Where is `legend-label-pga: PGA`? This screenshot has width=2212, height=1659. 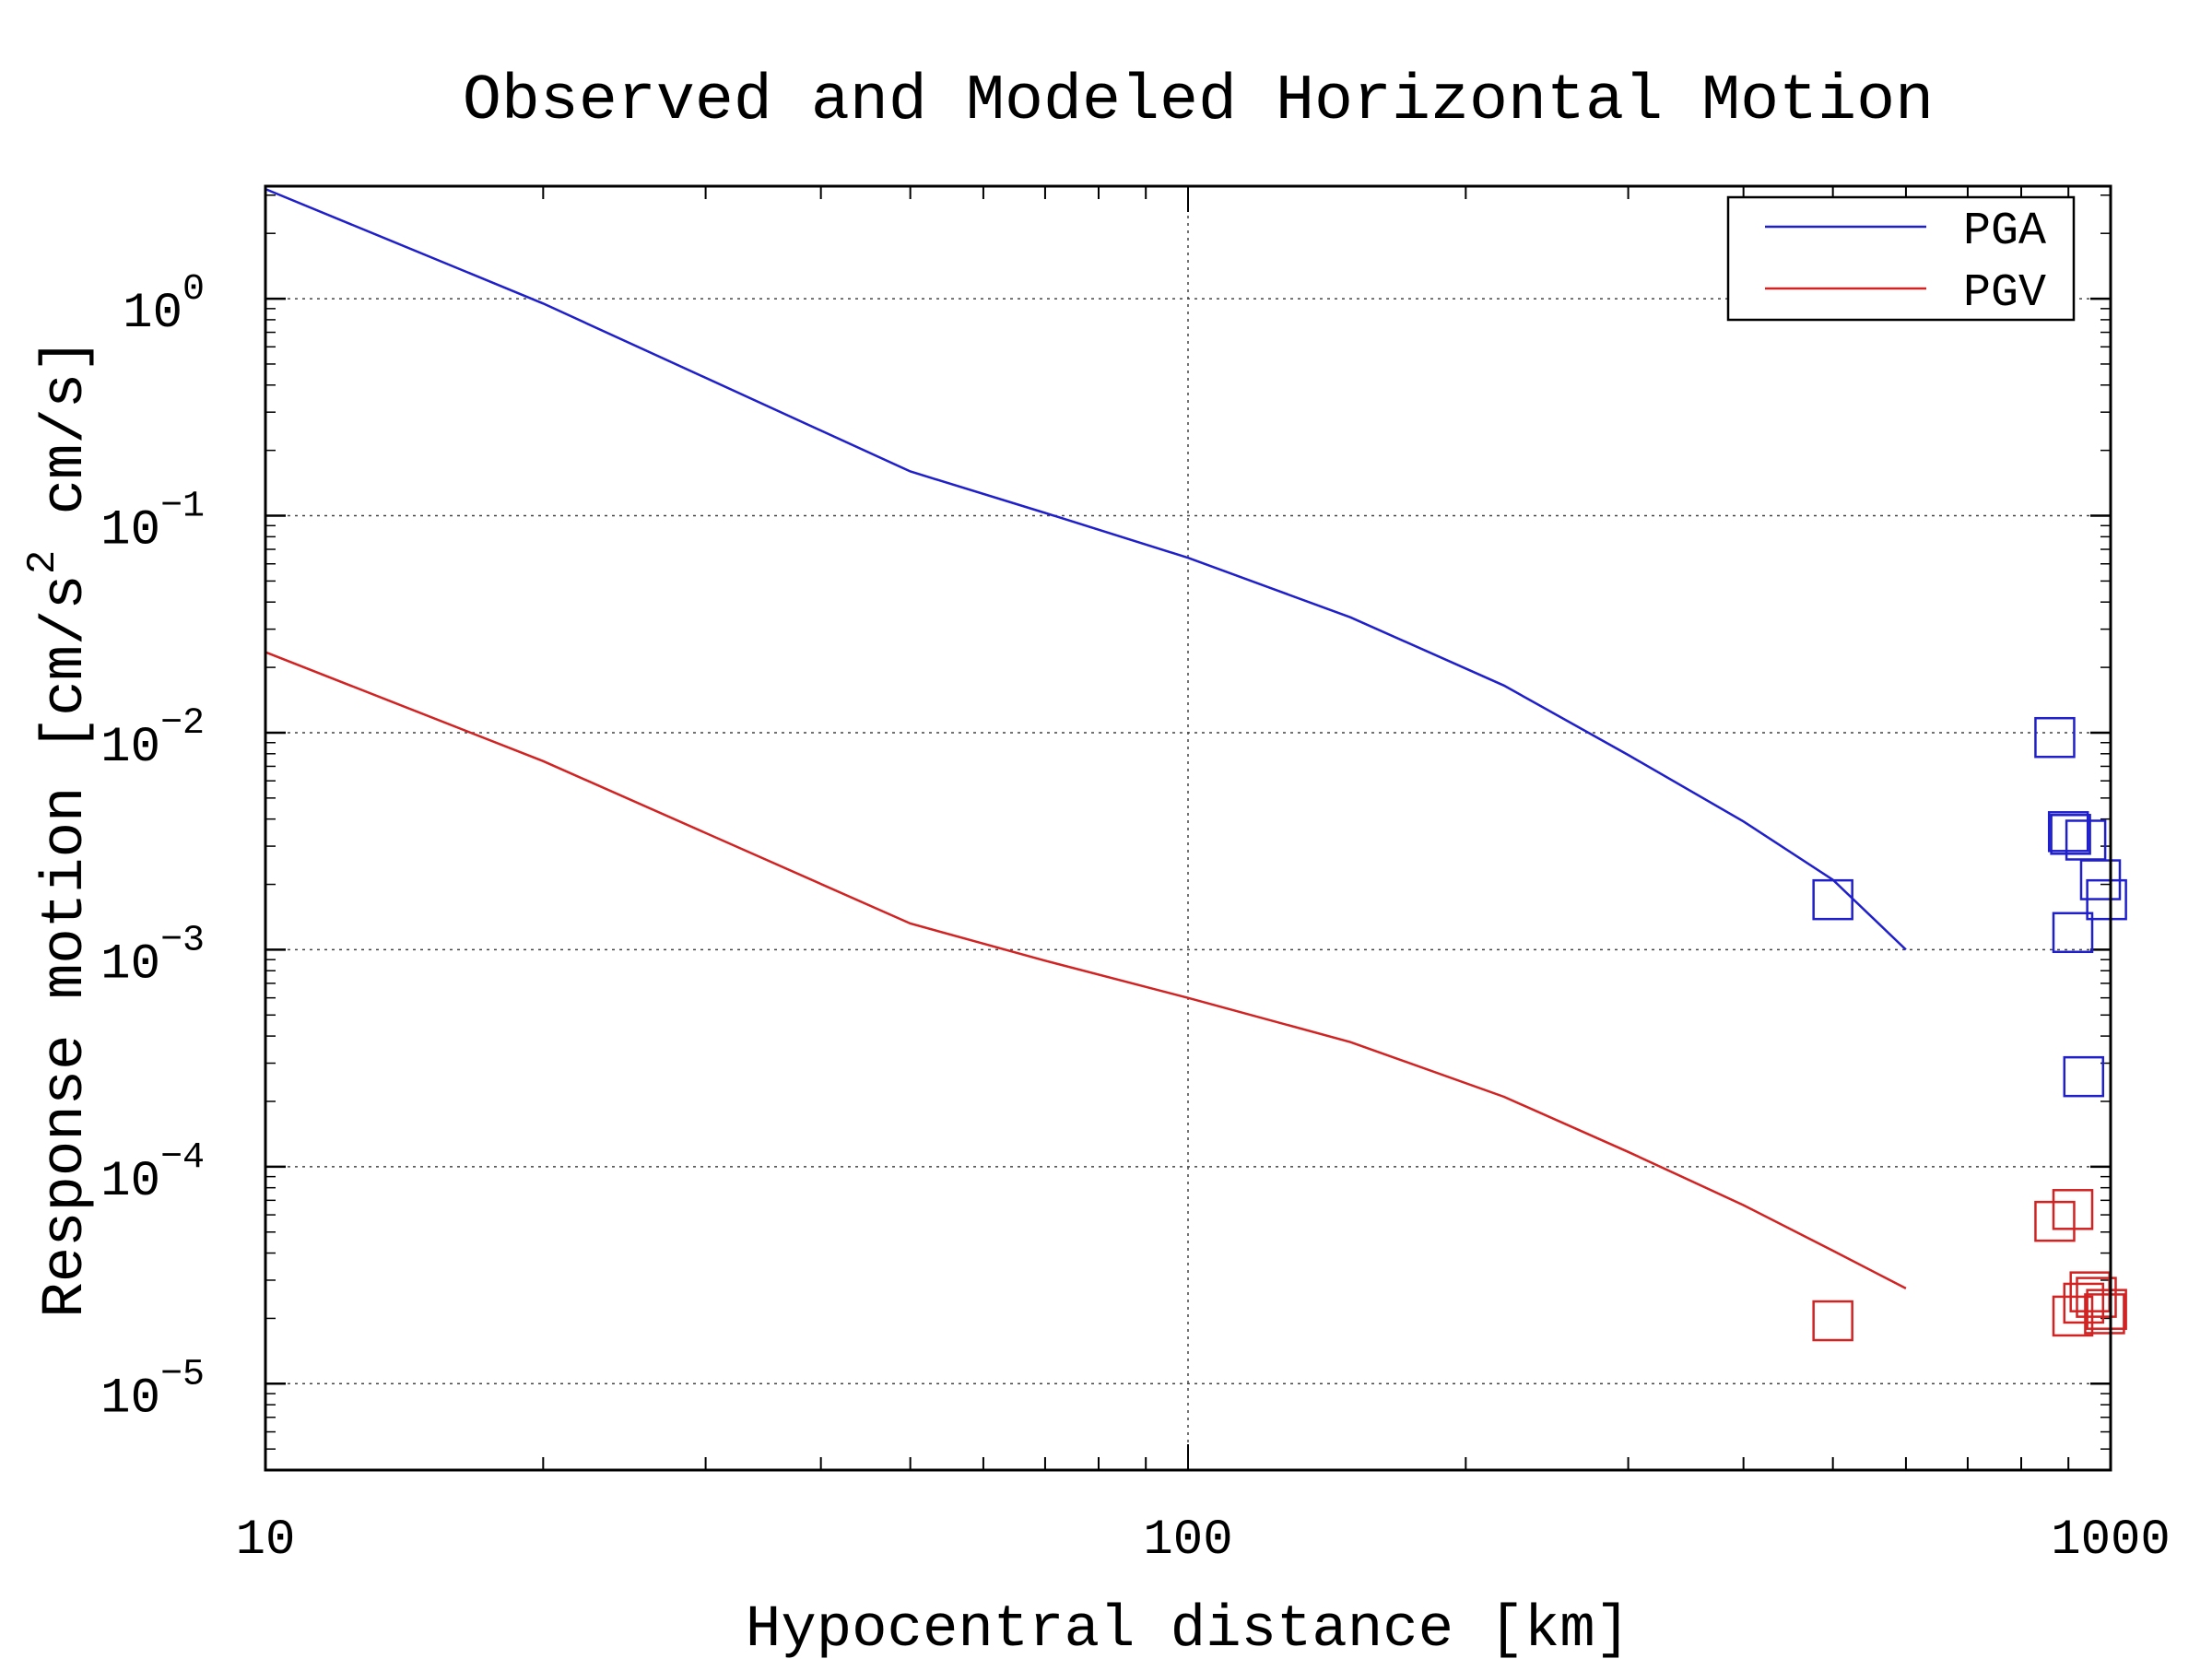
legend-label-pga: PGA is located at coordinates (2004, 232).